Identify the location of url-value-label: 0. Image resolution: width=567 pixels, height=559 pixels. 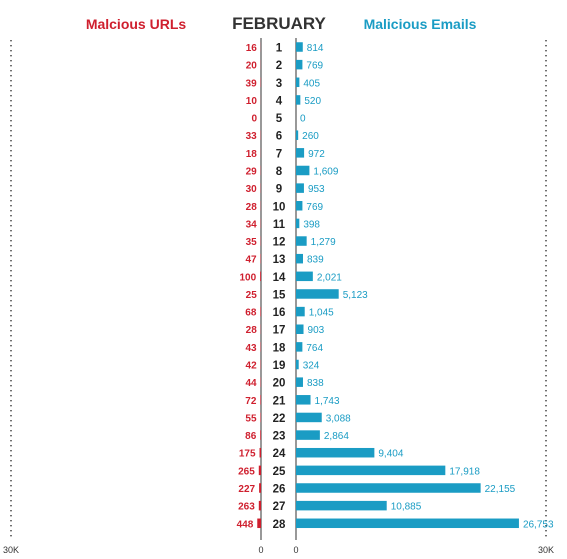
(254, 119).